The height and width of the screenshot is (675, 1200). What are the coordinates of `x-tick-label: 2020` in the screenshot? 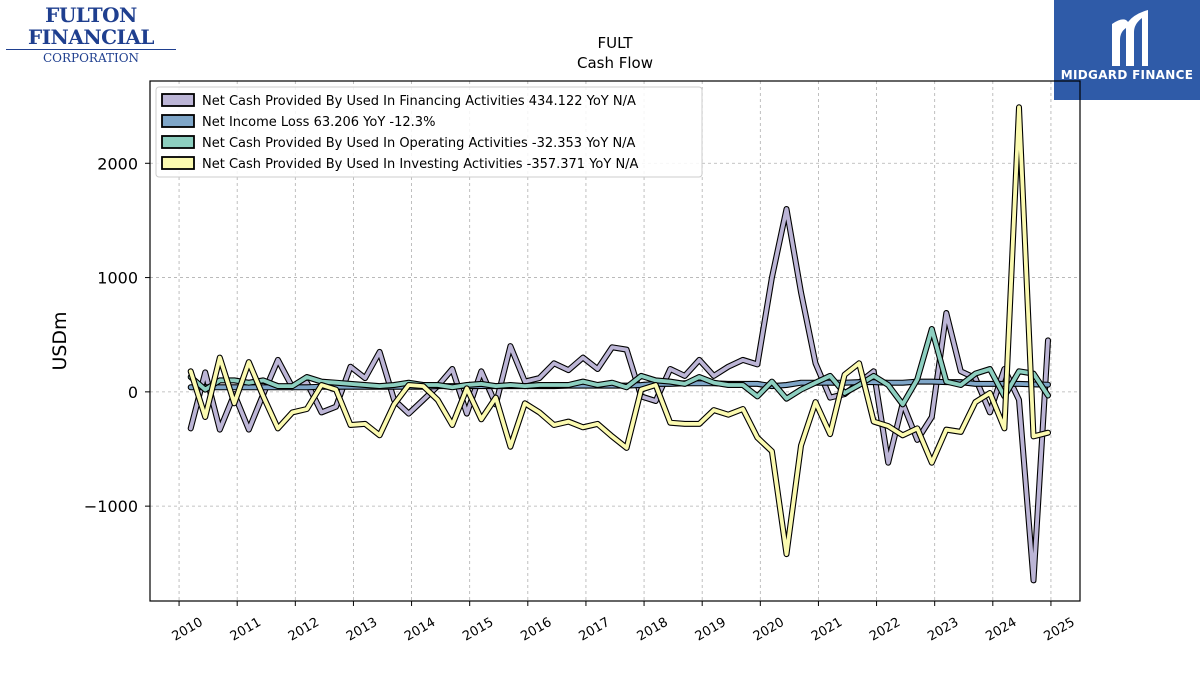 It's located at (769, 630).